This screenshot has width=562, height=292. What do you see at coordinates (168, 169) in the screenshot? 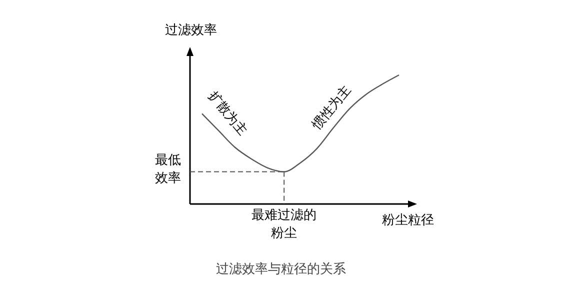
I see `text: 最低效率` at bounding box center [168, 169].